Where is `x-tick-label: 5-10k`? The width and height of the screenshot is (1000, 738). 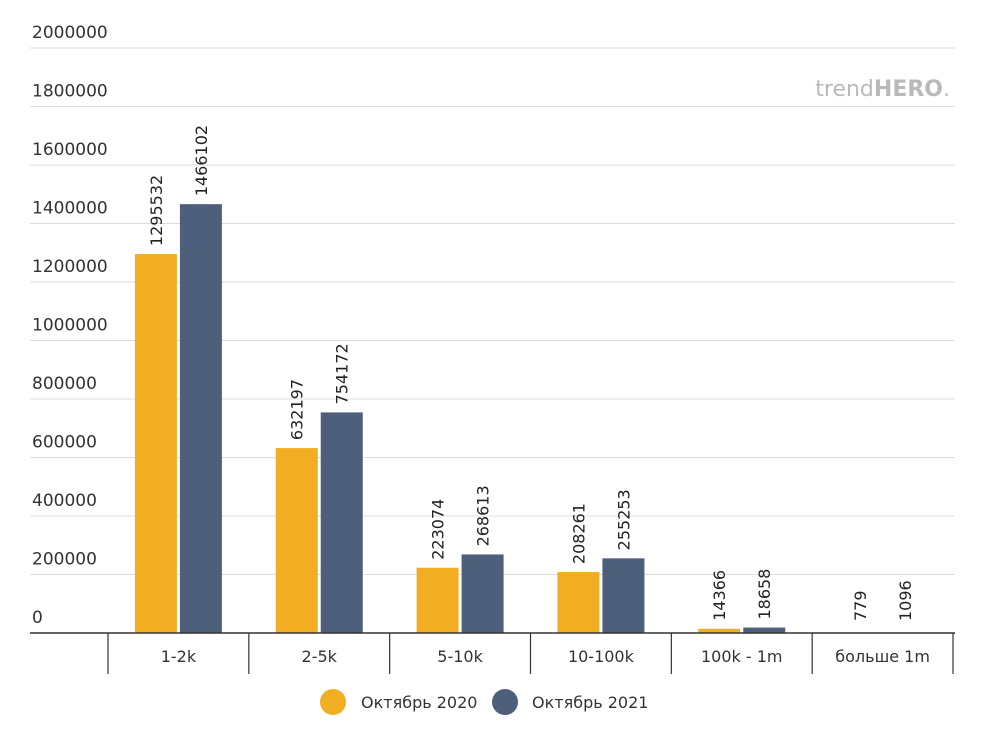 x-tick-label: 5-10k is located at coordinates (460, 656).